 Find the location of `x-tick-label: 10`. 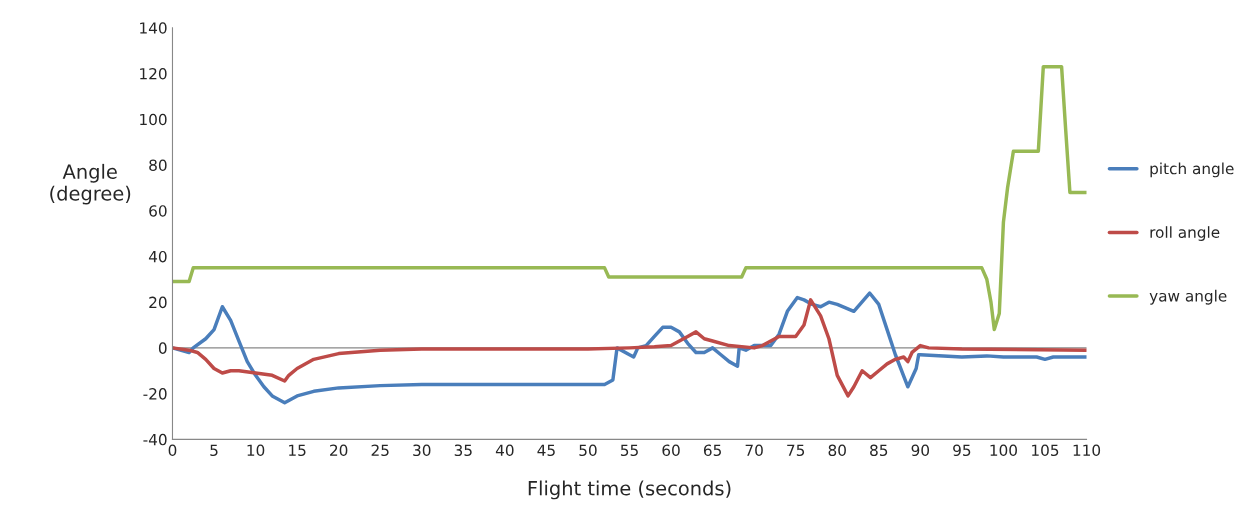

x-tick-label: 10 is located at coordinates (256, 450).